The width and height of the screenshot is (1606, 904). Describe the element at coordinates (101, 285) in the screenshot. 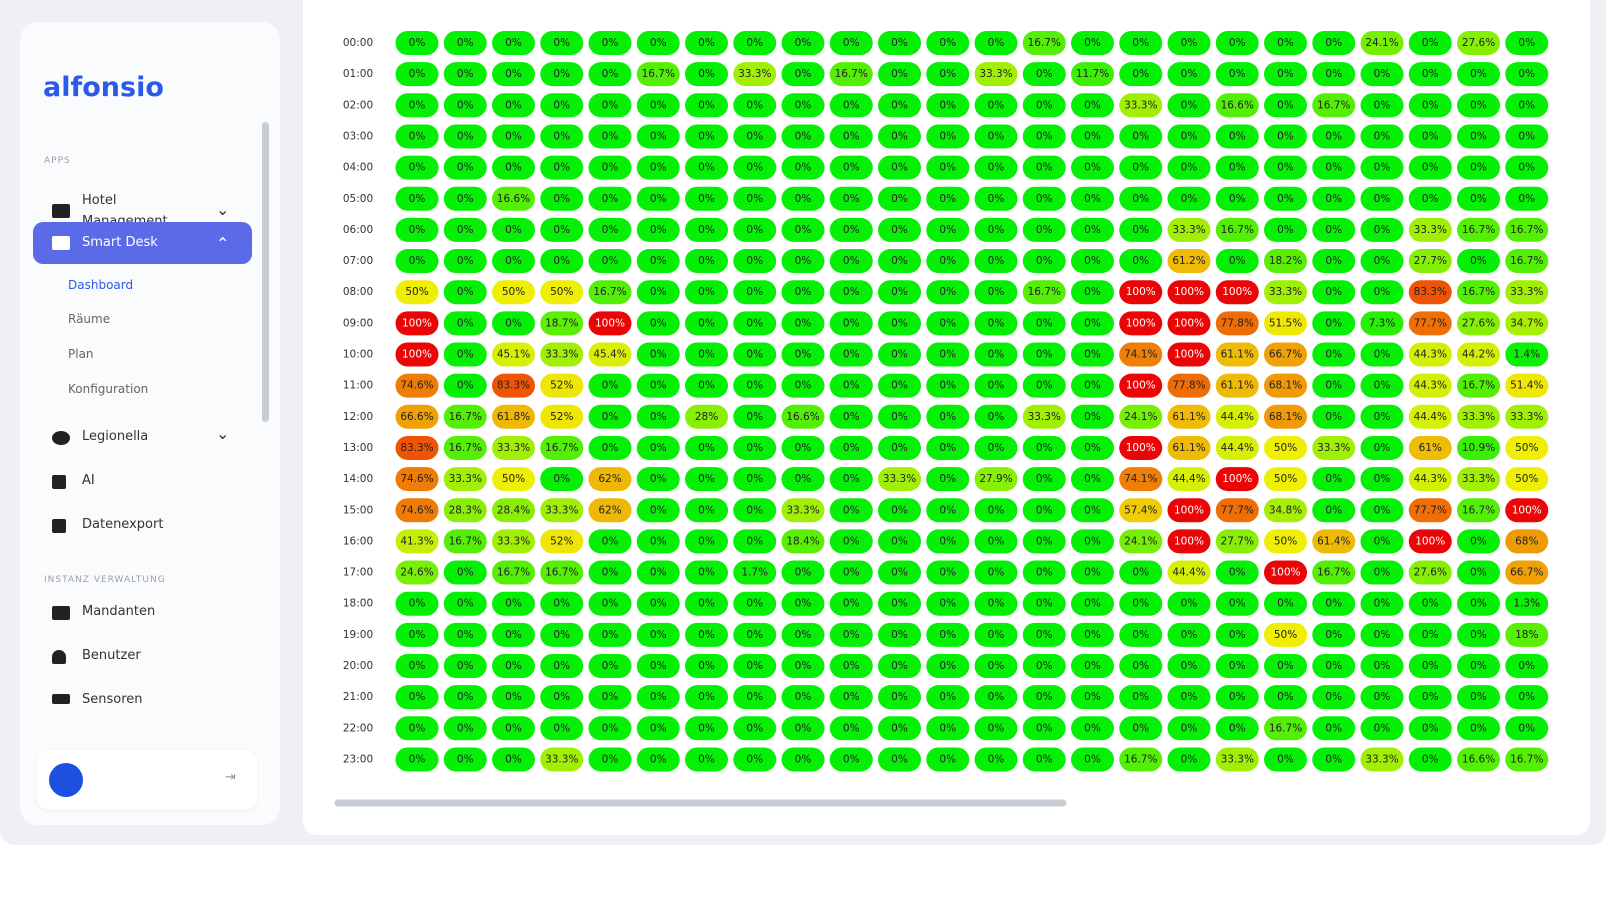

I see `submenu-item: Dashboard` at that location.